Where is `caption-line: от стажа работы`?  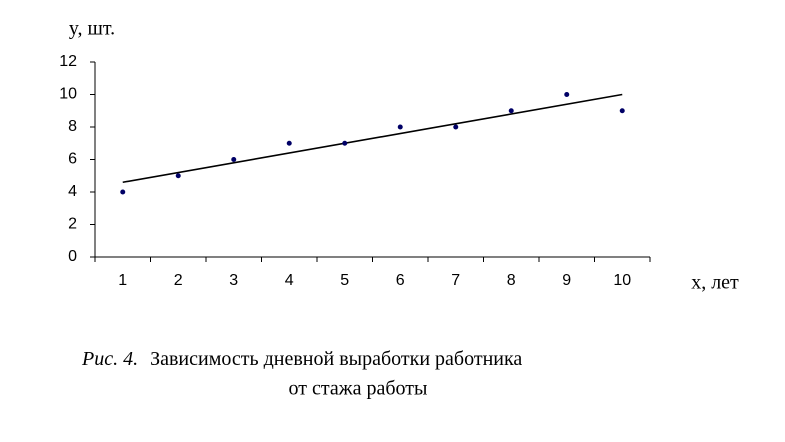
caption-line: от стажа работы is located at coordinates (358, 389).